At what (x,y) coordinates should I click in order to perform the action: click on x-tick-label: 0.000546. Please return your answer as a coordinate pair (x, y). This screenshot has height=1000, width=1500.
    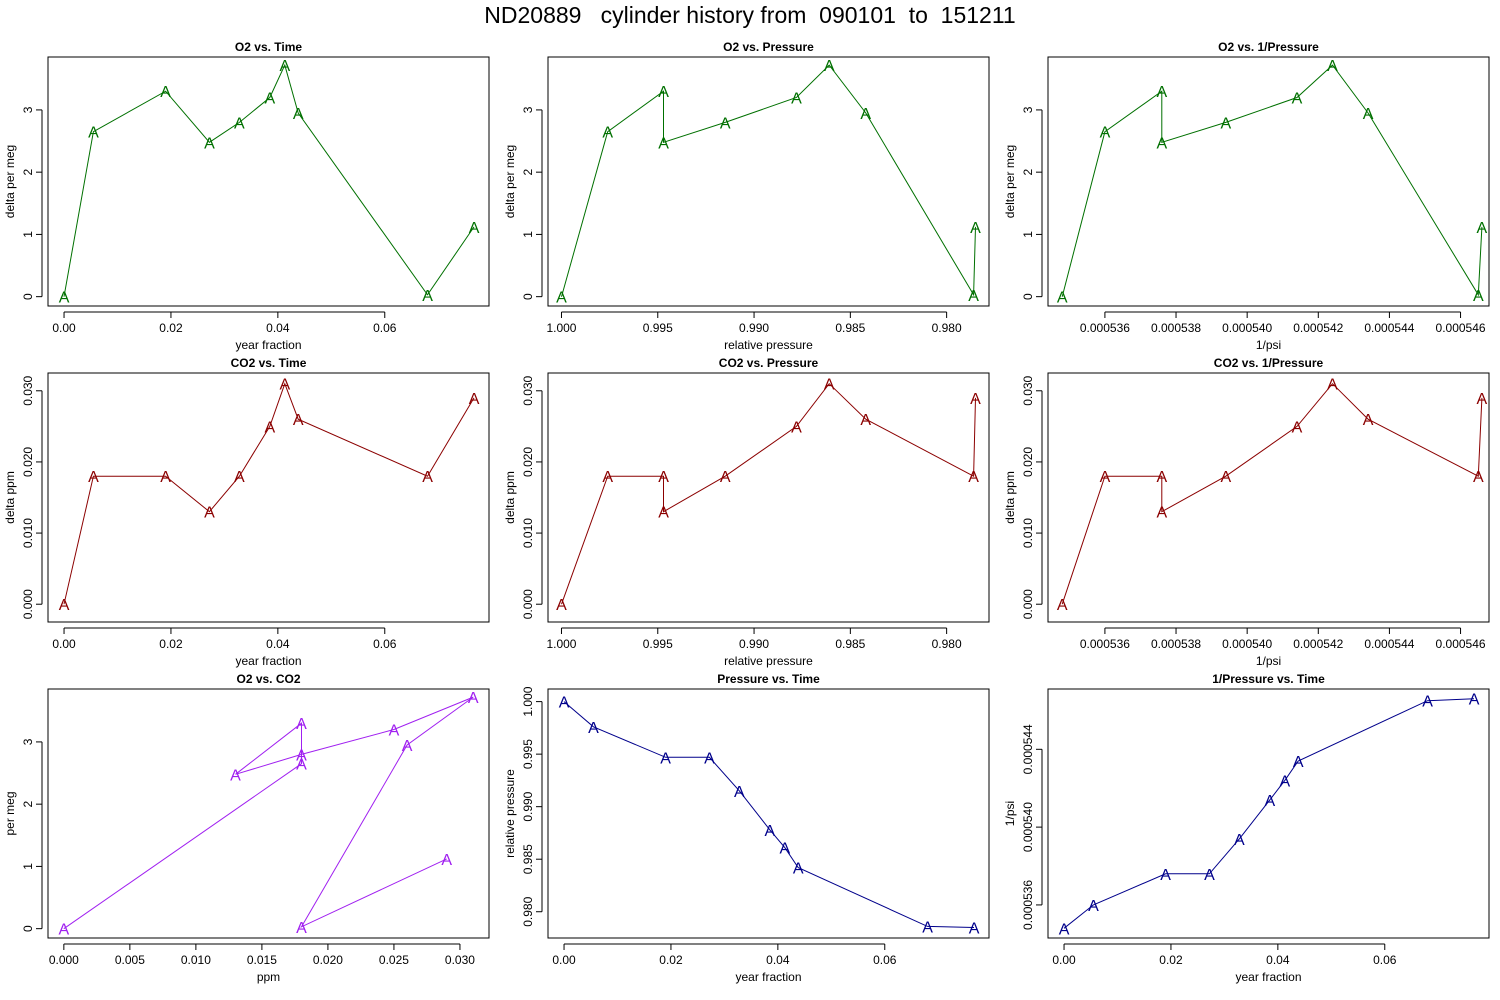
    Looking at the image, I should click on (1461, 644).